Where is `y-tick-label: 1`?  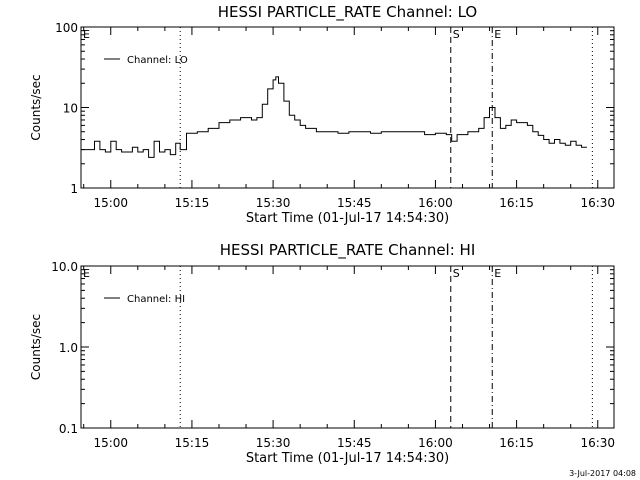 y-tick-label: 1 is located at coordinates (74, 189).